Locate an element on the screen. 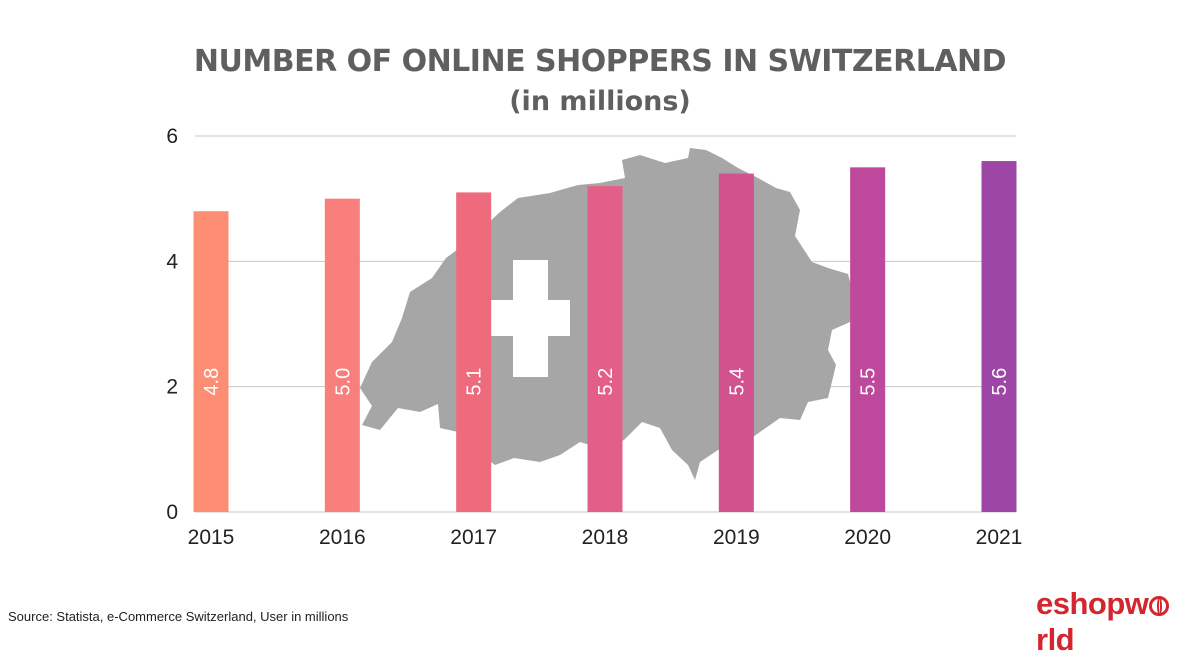 The width and height of the screenshot is (1200, 658). x-axis-ticks: 2015 2016 2017 2018 2019 2020 2021 is located at coordinates (605, 537).